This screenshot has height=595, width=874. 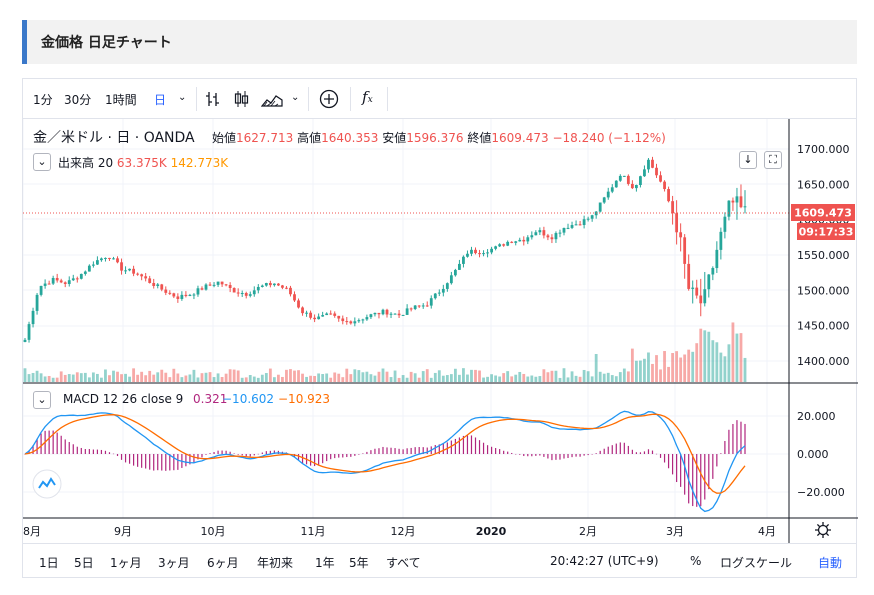 I want to click on volume-legend: 出来高 20 63.375K 142.773K, so click(x=143, y=162).